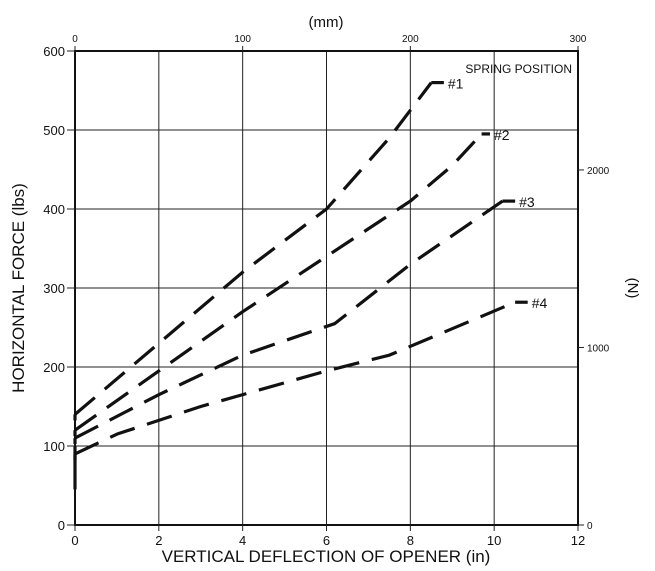 This screenshot has height=571, width=655. What do you see at coordinates (578, 39) in the screenshot?
I see `x2-tick-label: 300` at bounding box center [578, 39].